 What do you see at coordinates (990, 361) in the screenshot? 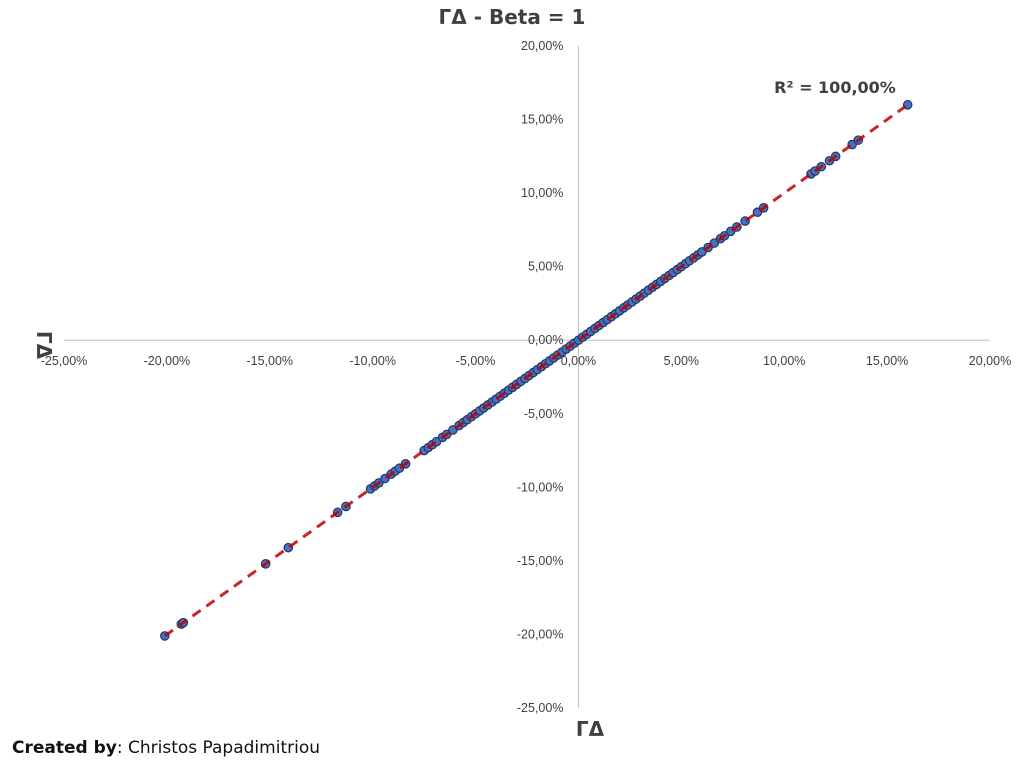
I see `x-tick-label: 20,00%` at bounding box center [990, 361].